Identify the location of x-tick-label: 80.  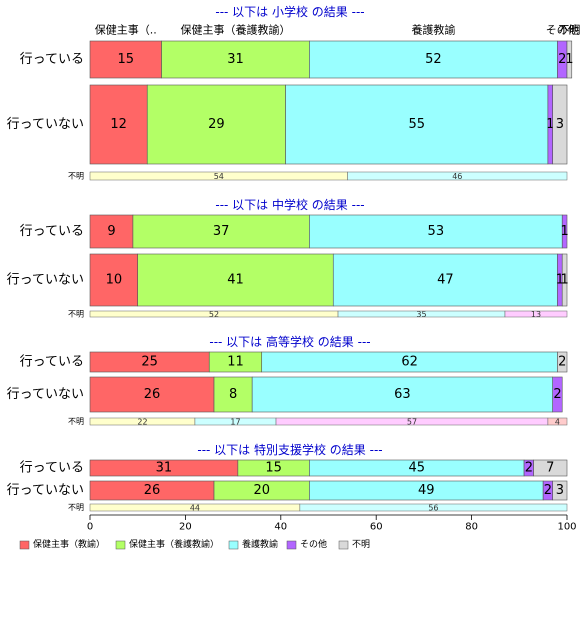
(471, 527).